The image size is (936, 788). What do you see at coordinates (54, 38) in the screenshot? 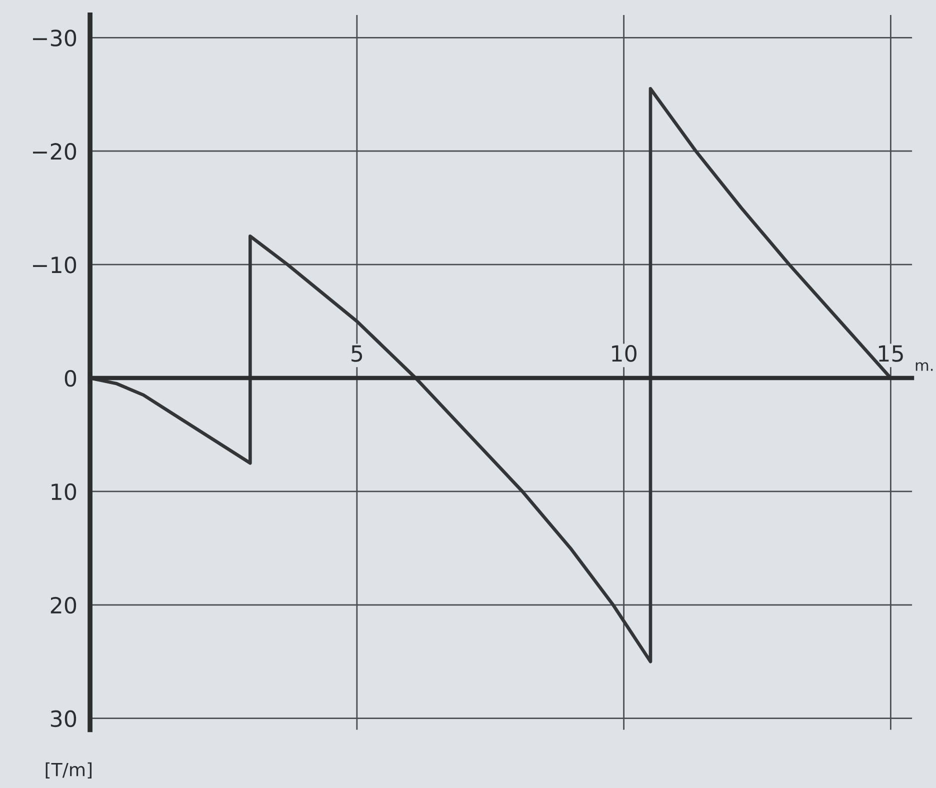
I see `y-tick-label: −30` at bounding box center [54, 38].